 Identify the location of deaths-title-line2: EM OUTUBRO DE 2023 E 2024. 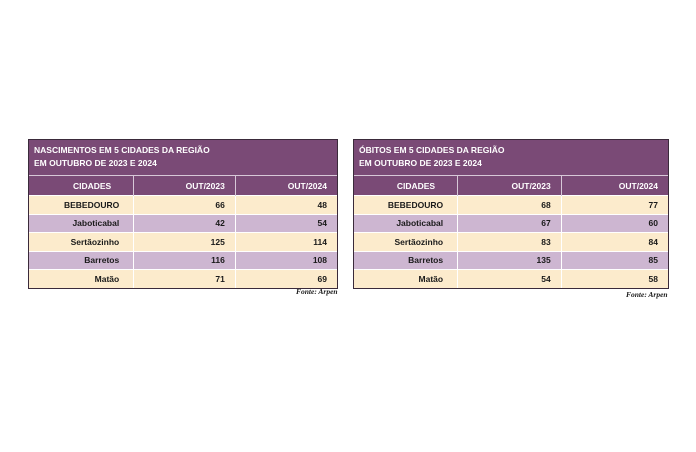
(420, 163).